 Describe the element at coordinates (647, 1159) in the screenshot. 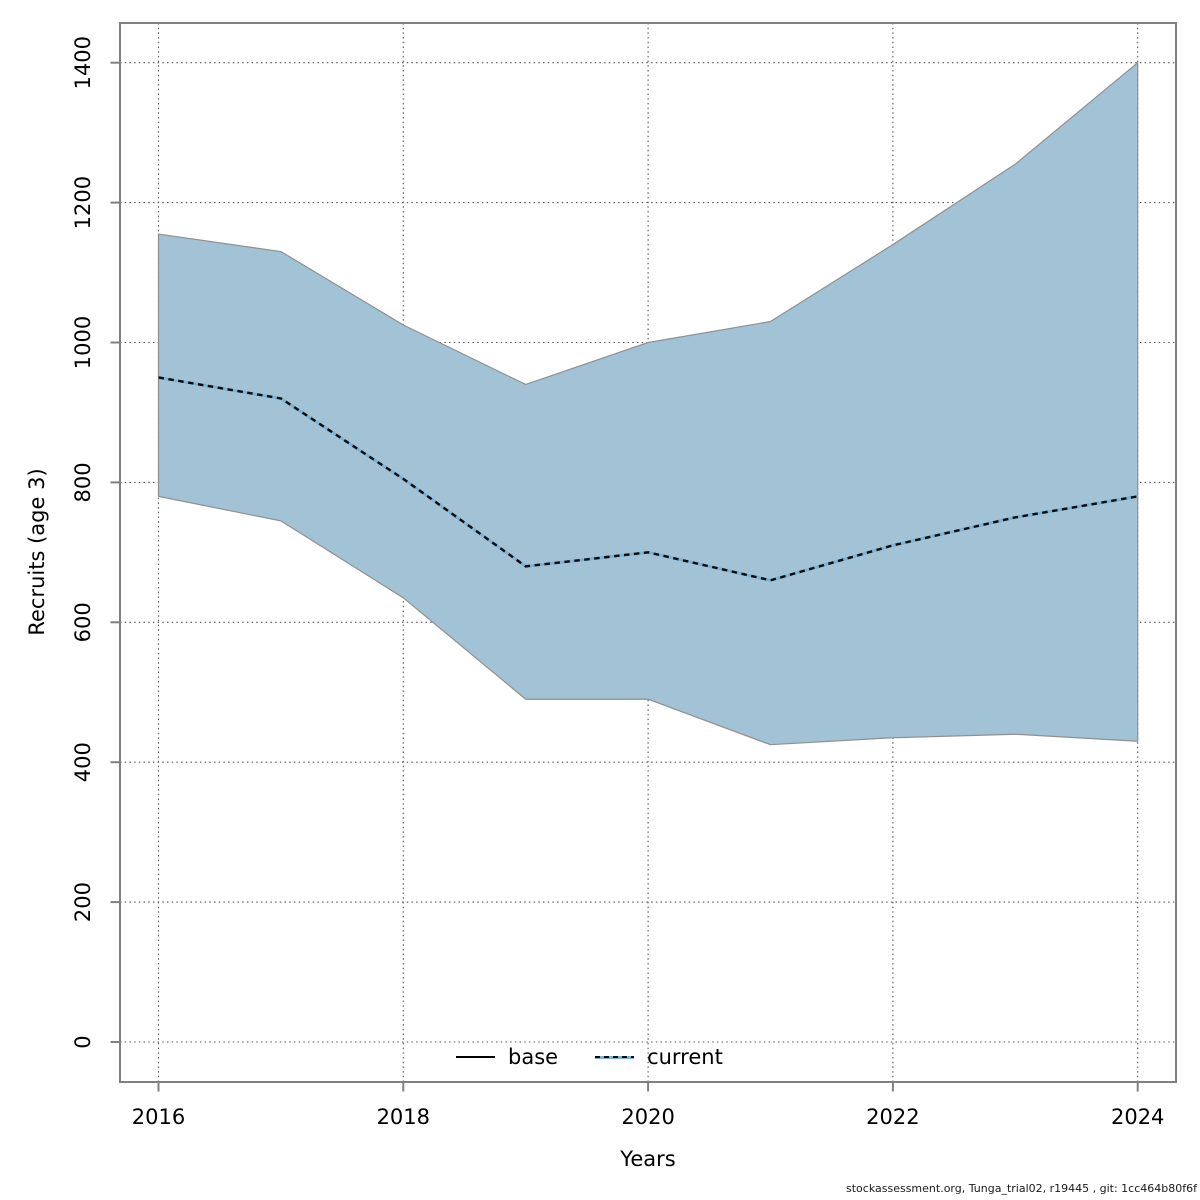

I see `x-axis-title: Years` at that location.